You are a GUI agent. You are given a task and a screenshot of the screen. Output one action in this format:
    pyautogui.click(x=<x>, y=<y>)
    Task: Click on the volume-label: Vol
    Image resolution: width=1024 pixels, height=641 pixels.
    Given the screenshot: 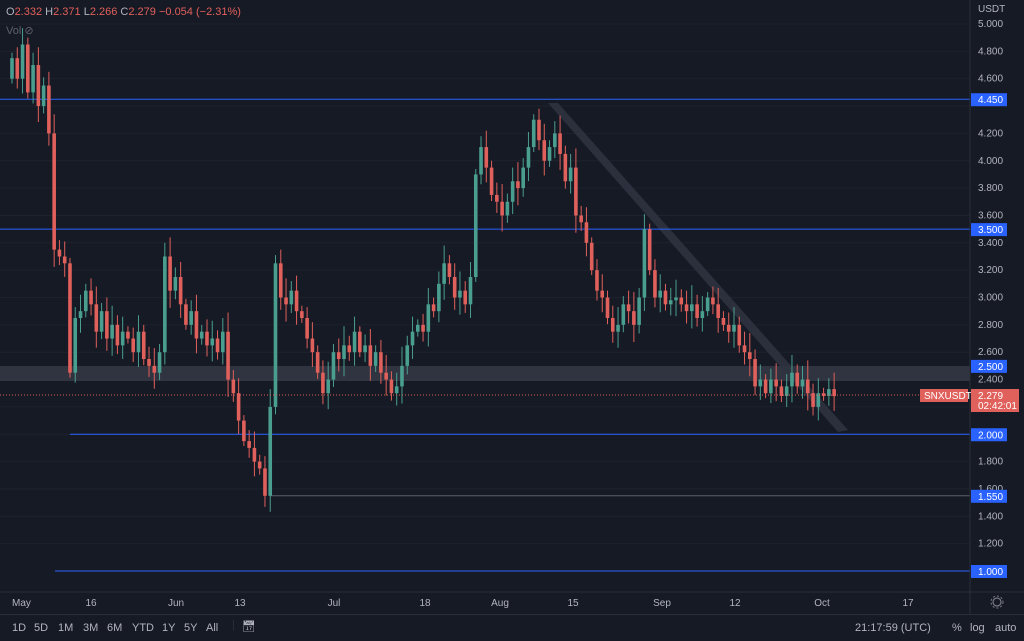 What is the action you would take?
    pyautogui.click(x=14, y=31)
    